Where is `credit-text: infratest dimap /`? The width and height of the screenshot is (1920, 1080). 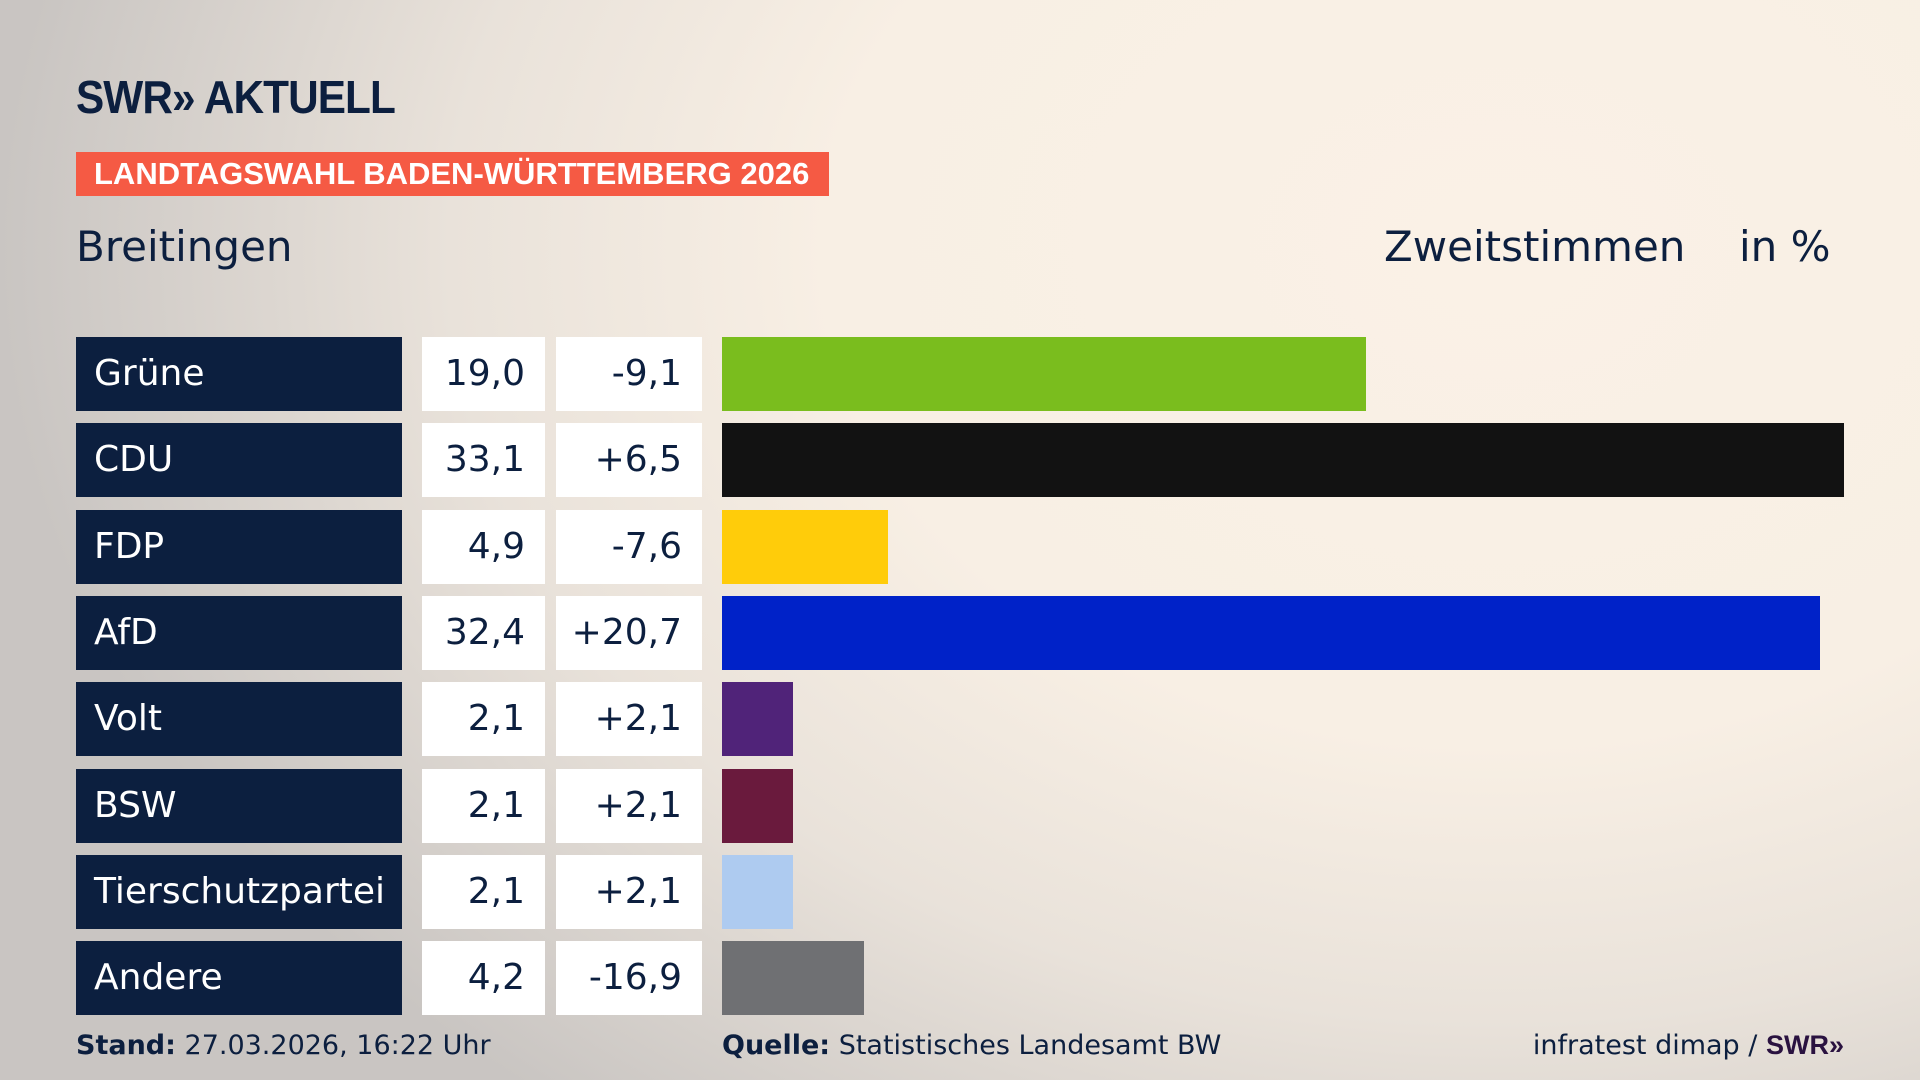
credit-text: infratest dimap / is located at coordinates (1645, 1045).